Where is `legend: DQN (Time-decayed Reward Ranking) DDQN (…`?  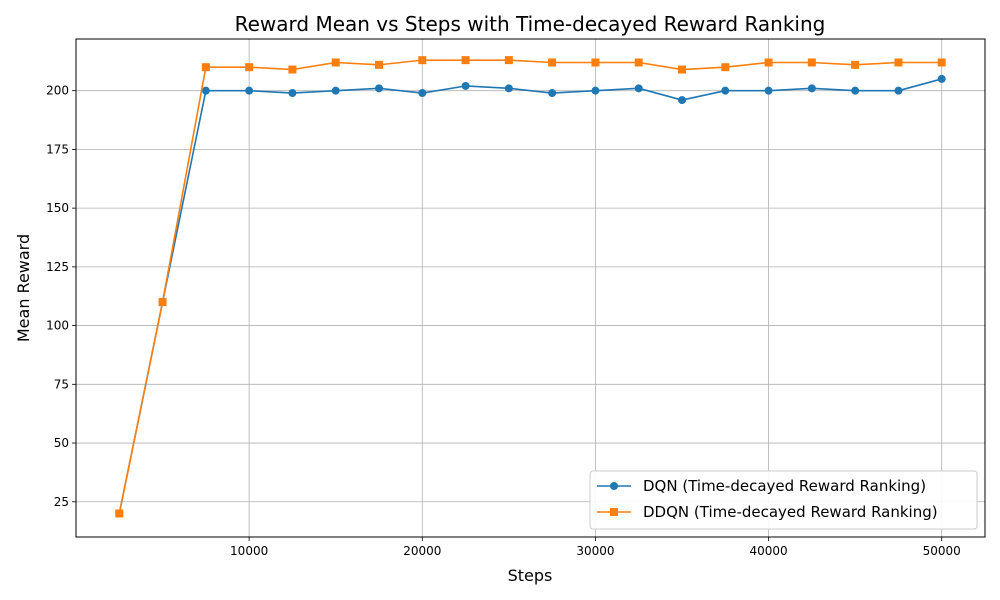 legend: DQN (Time-decayed Reward Ranking) DDQN (… is located at coordinates (783, 500).